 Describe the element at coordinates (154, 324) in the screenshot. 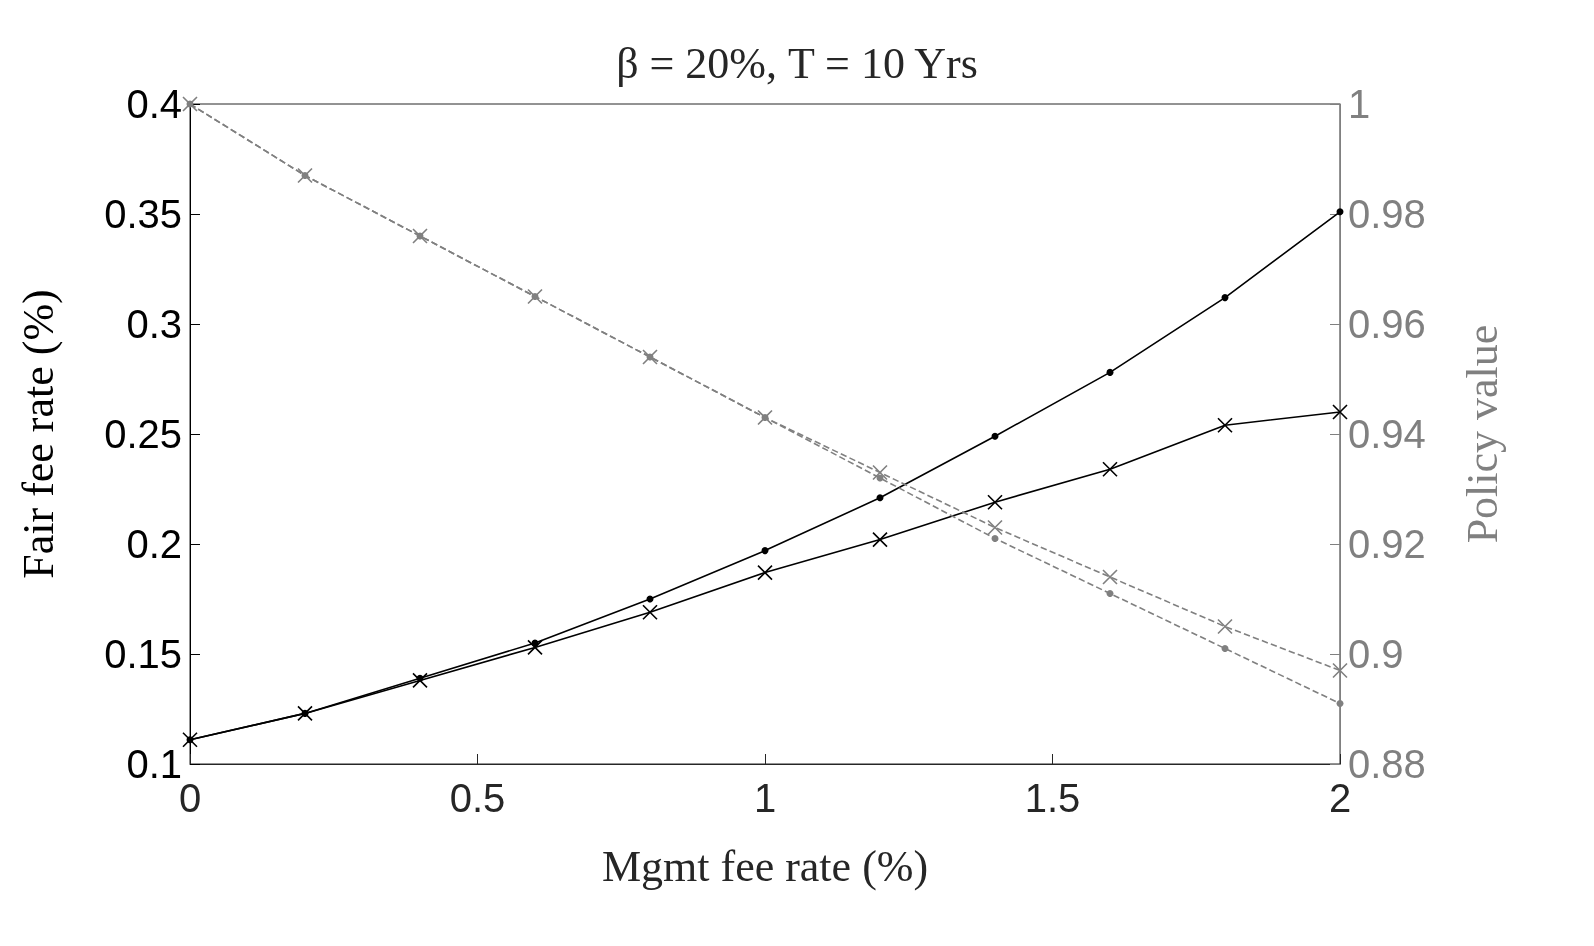

I see `y-tick-label: 0.3` at that location.